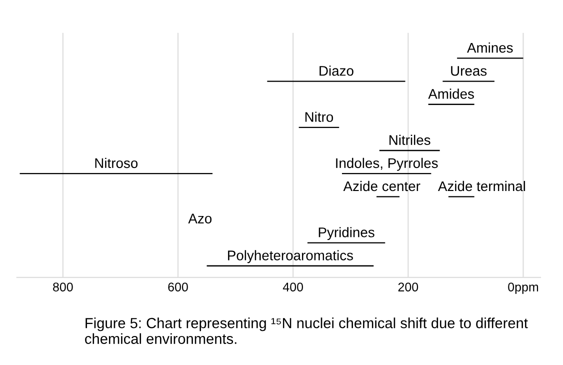 The image size is (563, 365). What do you see at coordinates (290, 257) in the screenshot?
I see `series-label: Polyheteroaromatics` at bounding box center [290, 257].